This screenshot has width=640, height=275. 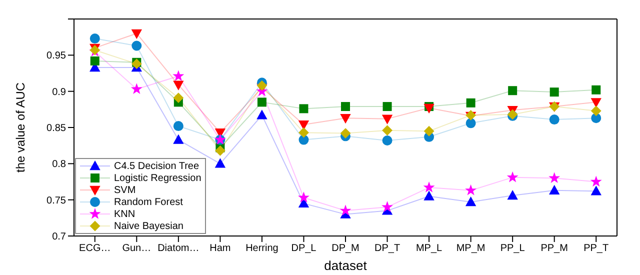 I want to click on legend-label: KNN, so click(x=125, y=214).